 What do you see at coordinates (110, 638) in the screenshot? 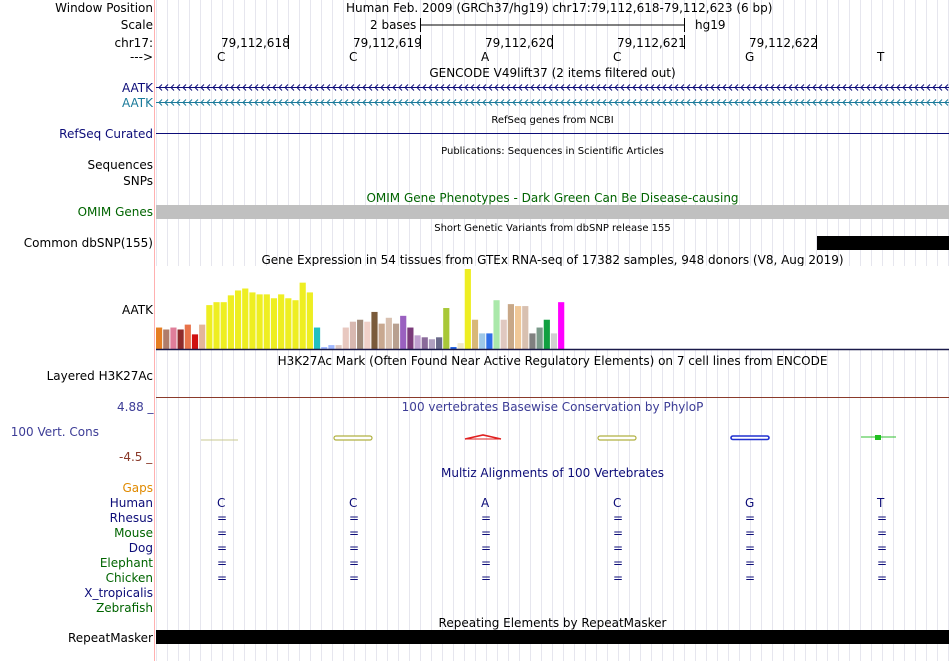
I see `repeatmasker-label: RepeatMasker` at bounding box center [110, 638].